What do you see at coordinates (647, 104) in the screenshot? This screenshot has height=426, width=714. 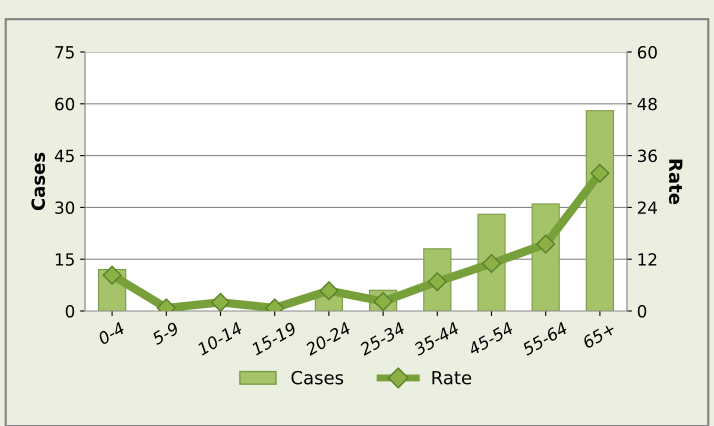 I see `y2-tick-label: 48` at bounding box center [647, 104].